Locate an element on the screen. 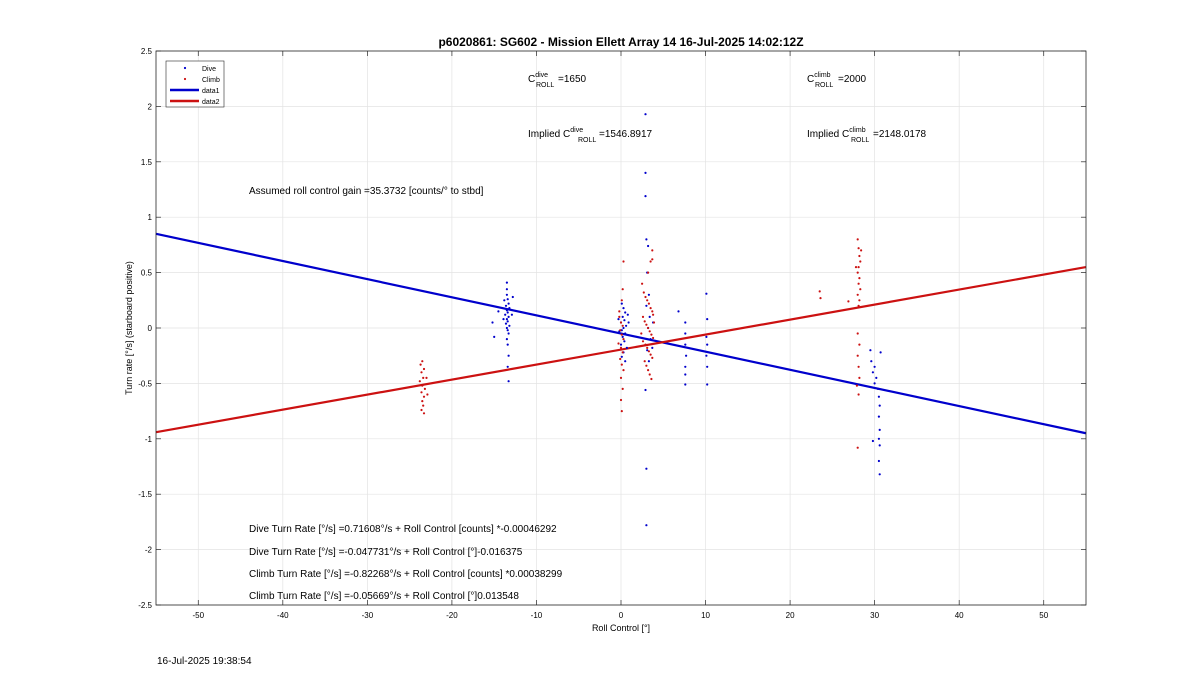 Image resolution: width=1200 pixels, height=681 pixels. x-axis-label: Roll Control [°] is located at coordinates (621, 628).